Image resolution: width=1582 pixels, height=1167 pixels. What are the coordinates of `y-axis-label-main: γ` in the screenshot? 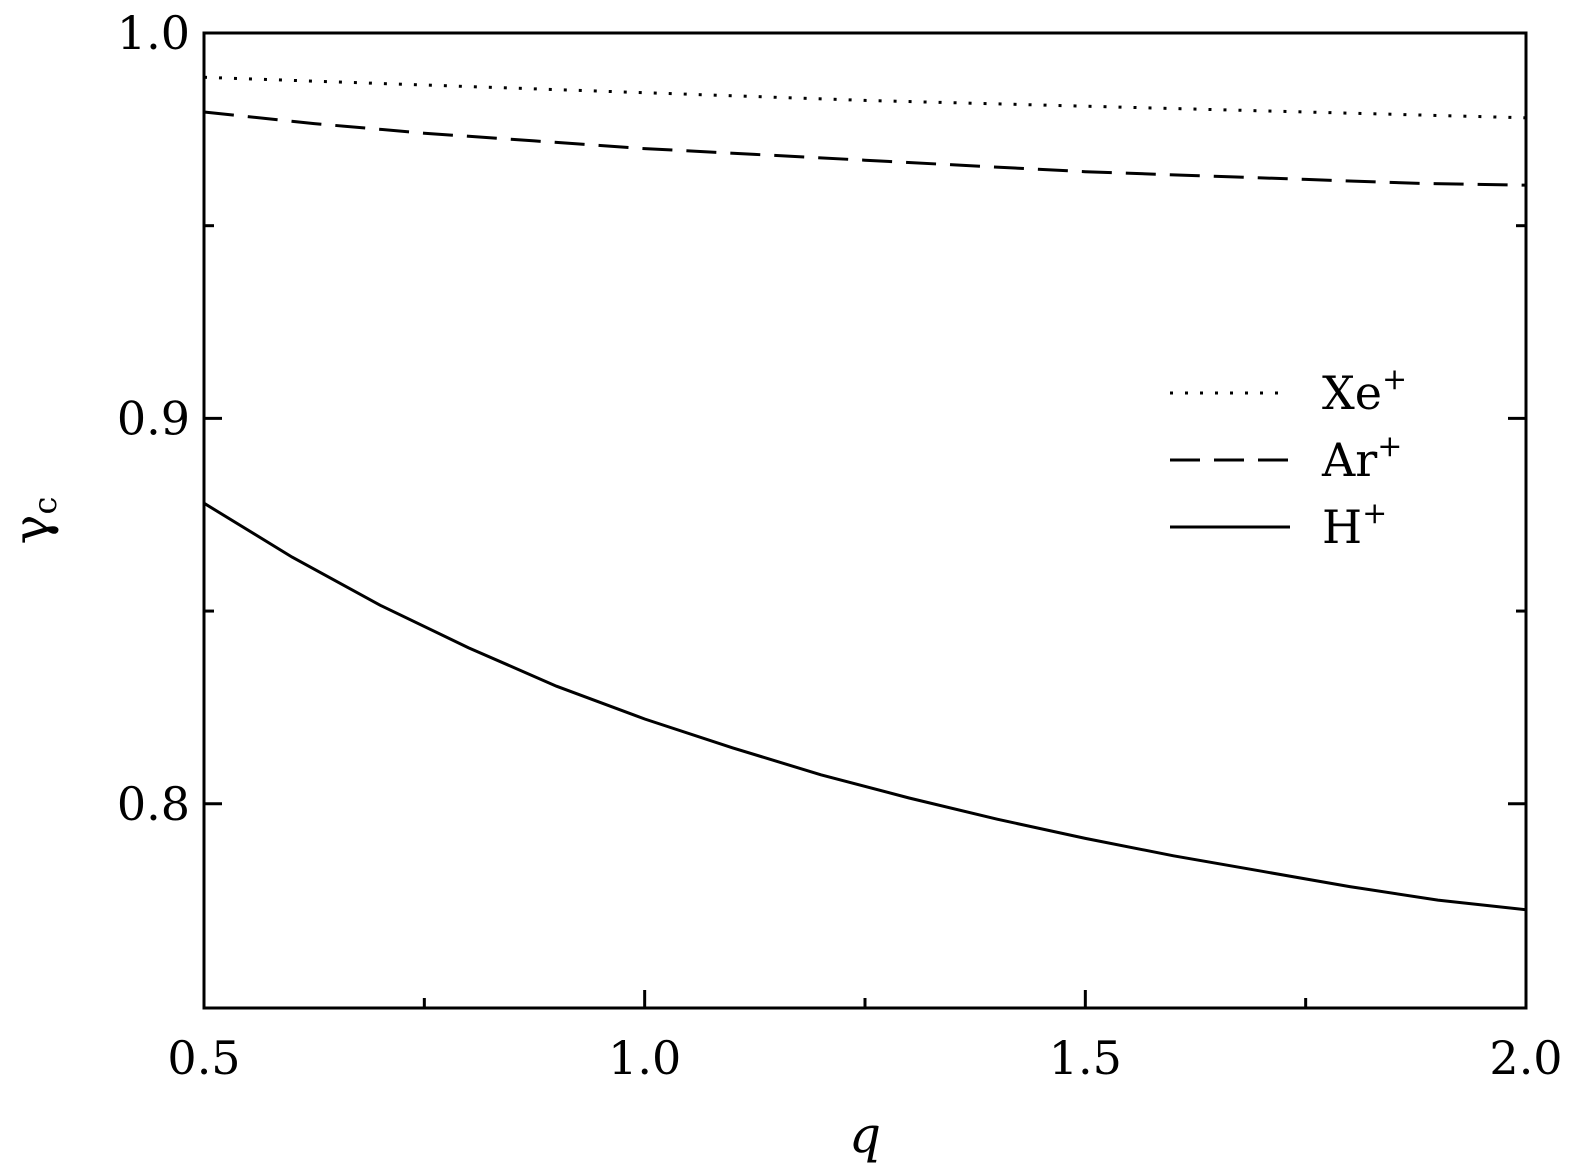 It's located at (31, 530).